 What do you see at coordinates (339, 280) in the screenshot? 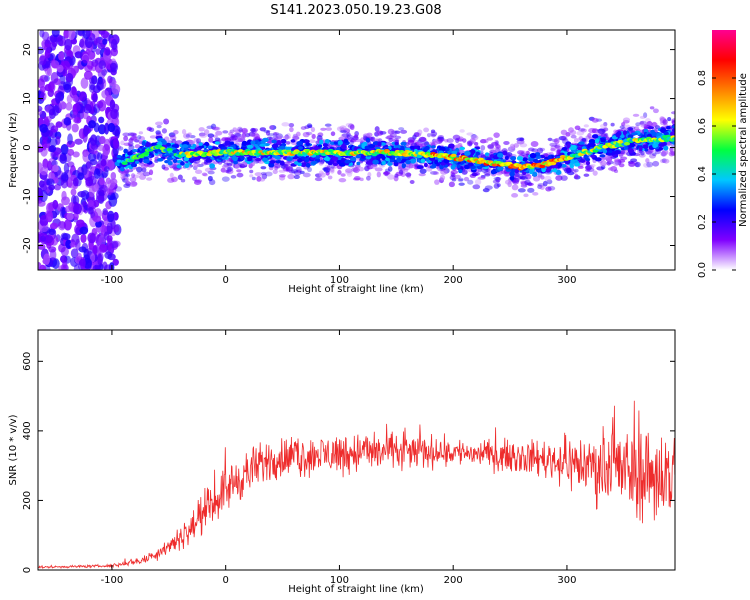
I see `spectrogram-x-tick-label: 100` at bounding box center [339, 280].